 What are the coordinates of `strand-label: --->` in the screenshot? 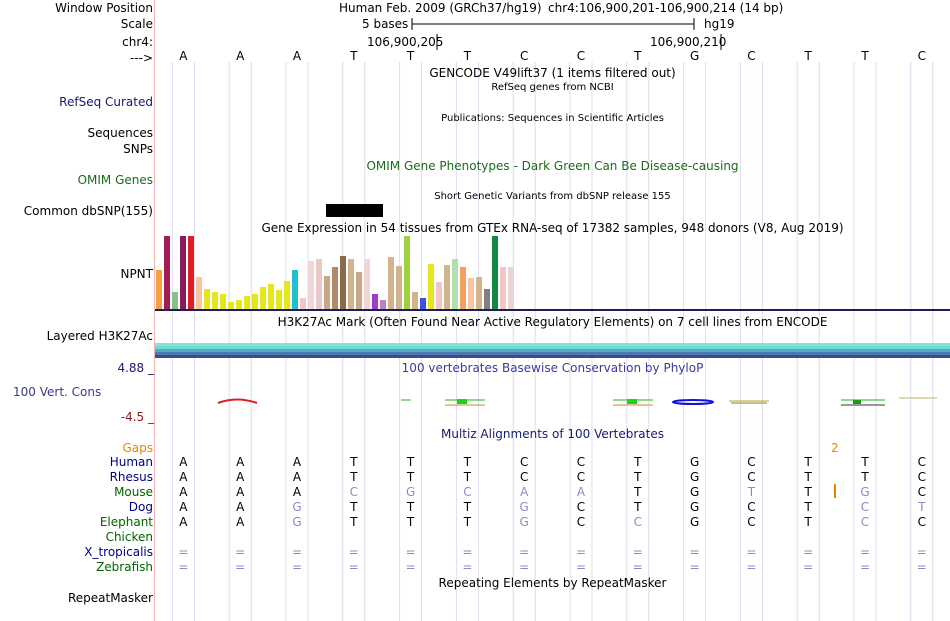 It's located at (141, 58).